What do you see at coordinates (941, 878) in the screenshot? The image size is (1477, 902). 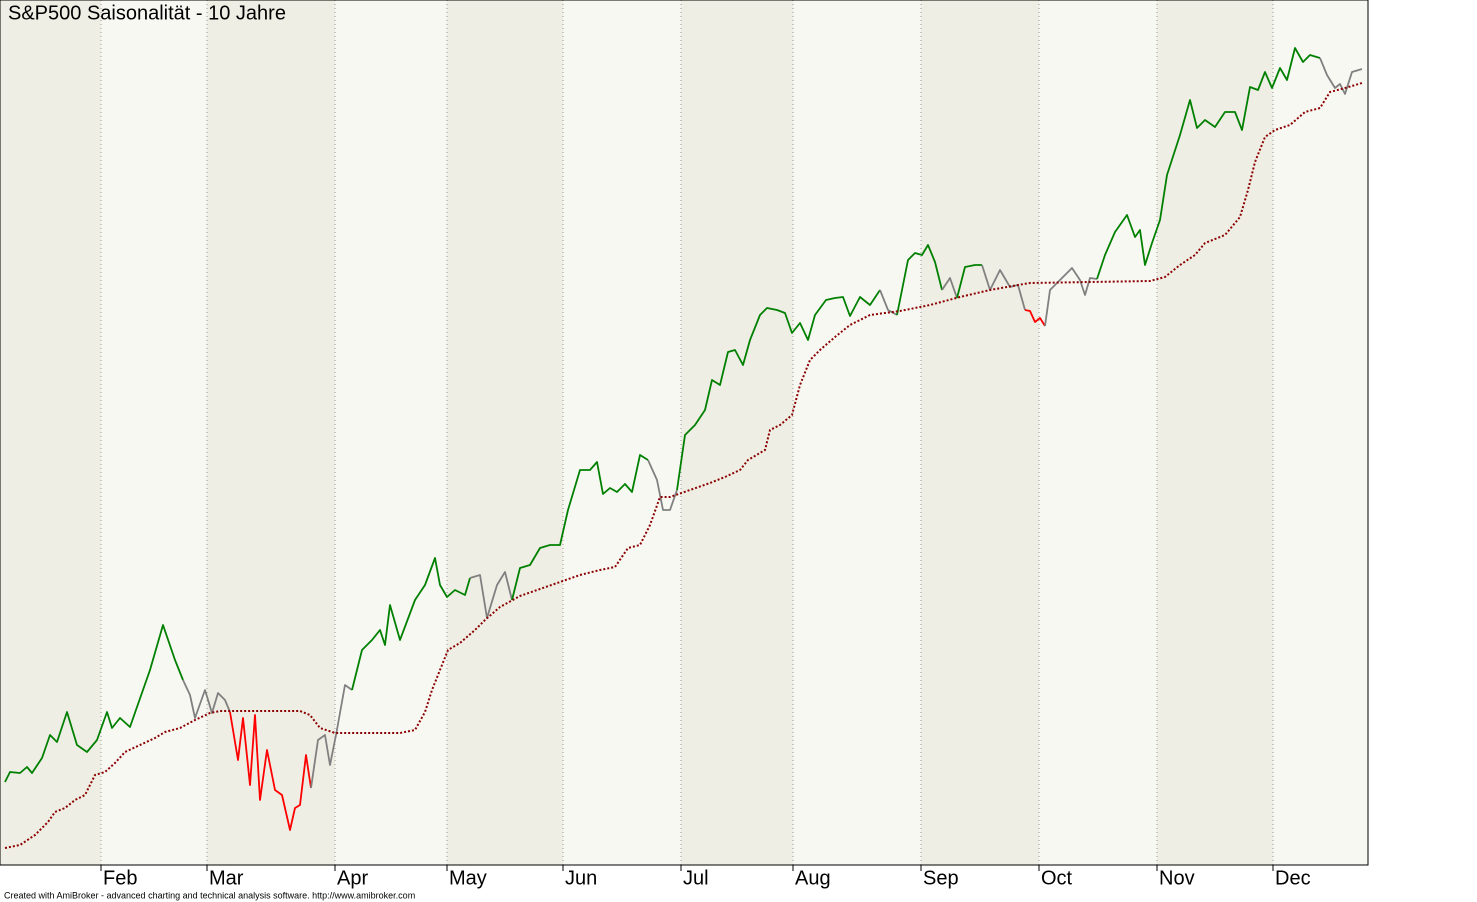 I see `x-tick-label: Sep` at bounding box center [941, 878].